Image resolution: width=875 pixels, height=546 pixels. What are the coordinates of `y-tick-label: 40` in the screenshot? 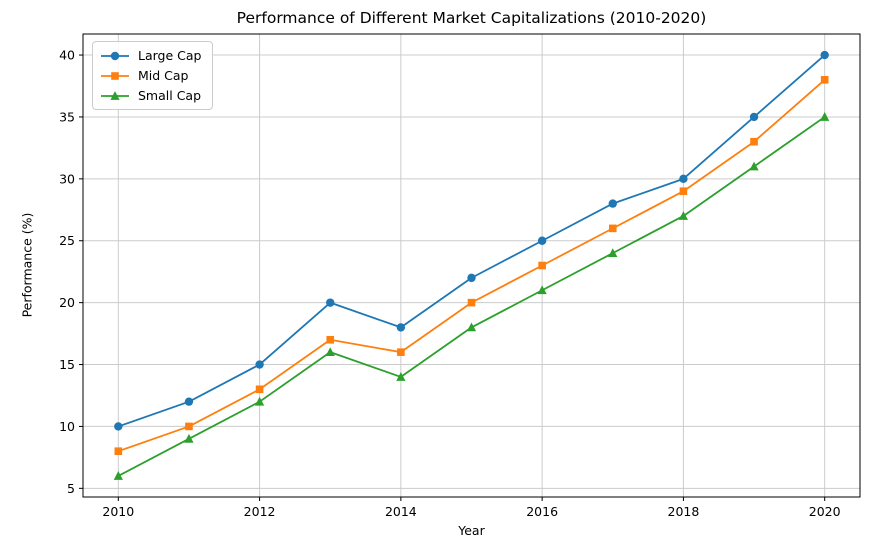 It's located at (67, 55).